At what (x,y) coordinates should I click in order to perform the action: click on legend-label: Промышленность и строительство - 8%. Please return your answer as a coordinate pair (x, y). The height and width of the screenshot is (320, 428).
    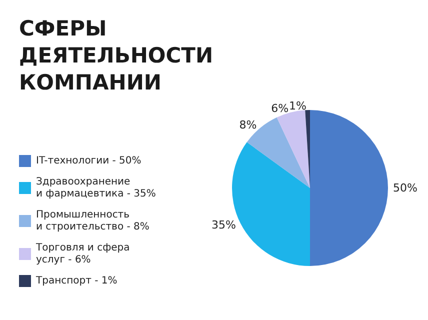
    Looking at the image, I should click on (93, 221).